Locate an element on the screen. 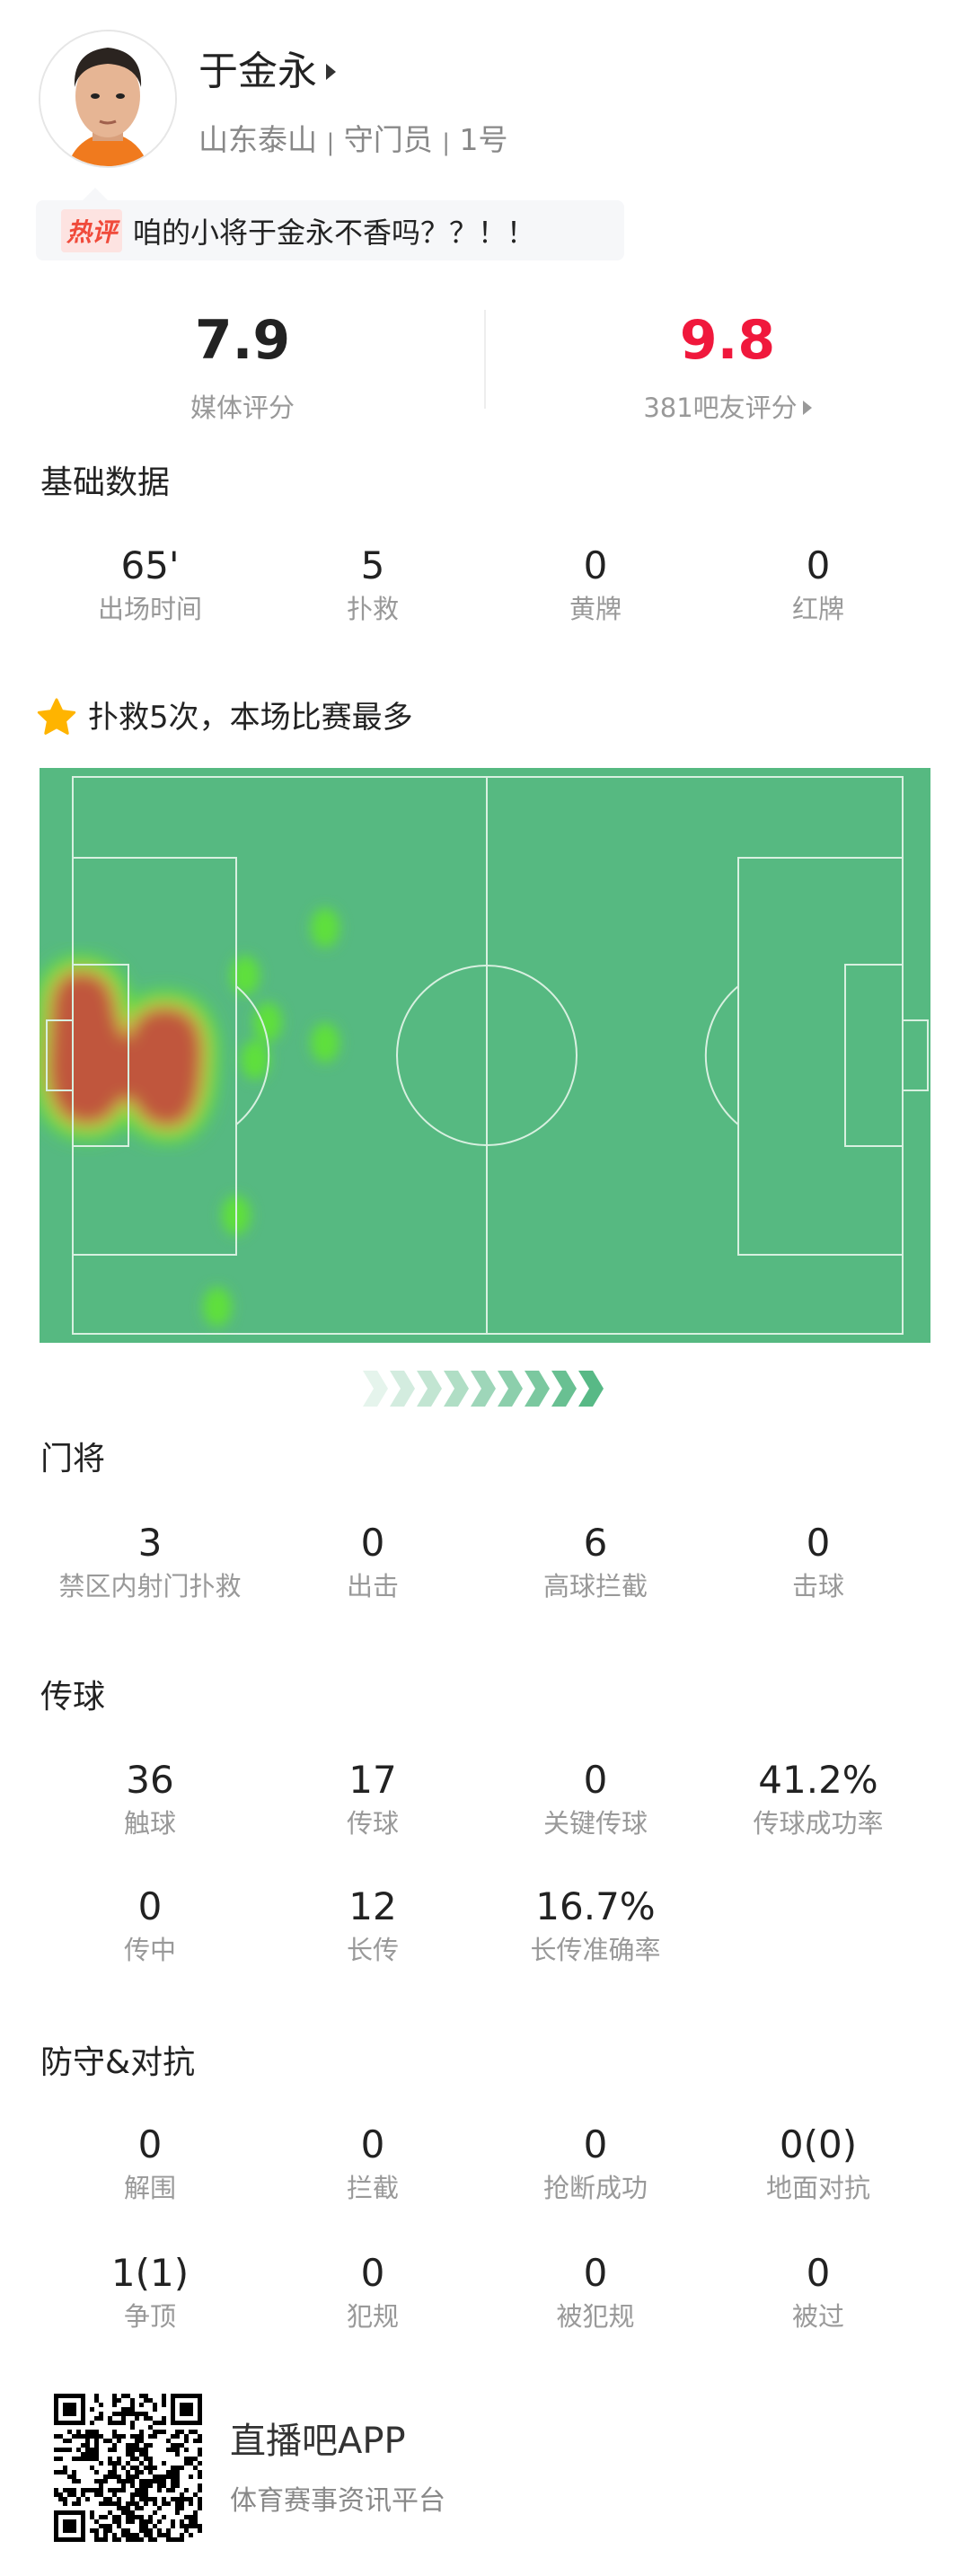 The image size is (970, 2576). stat-item: 0 被犯规 is located at coordinates (595, 2292).